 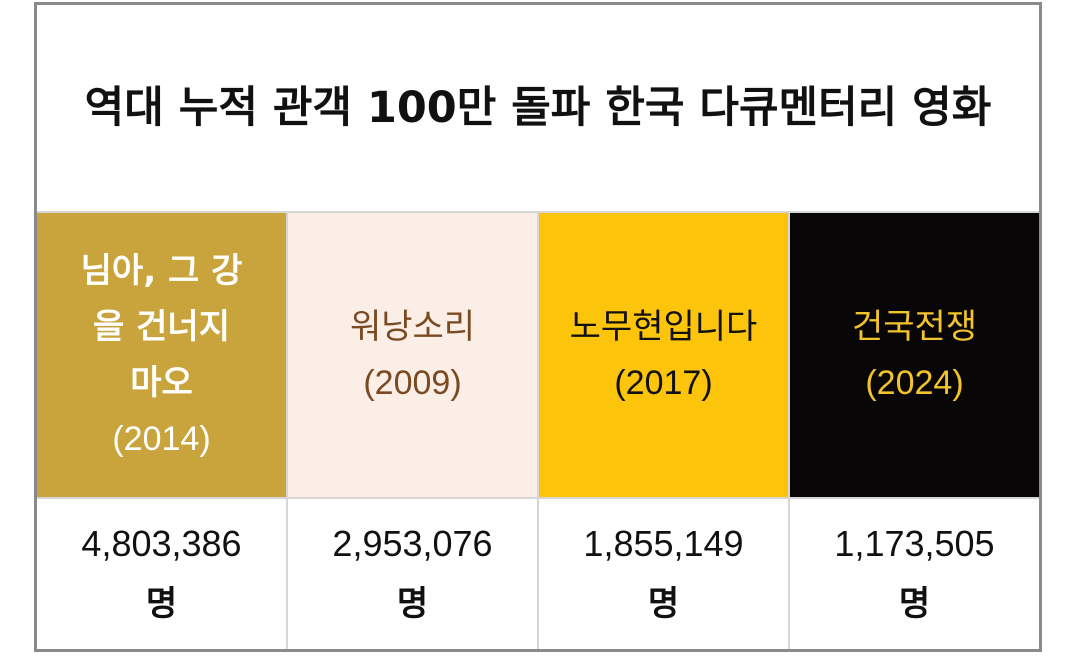 What do you see at coordinates (662, 355) in the screenshot?
I see `film-cell-3: 노무현입니다 (2017)` at bounding box center [662, 355].